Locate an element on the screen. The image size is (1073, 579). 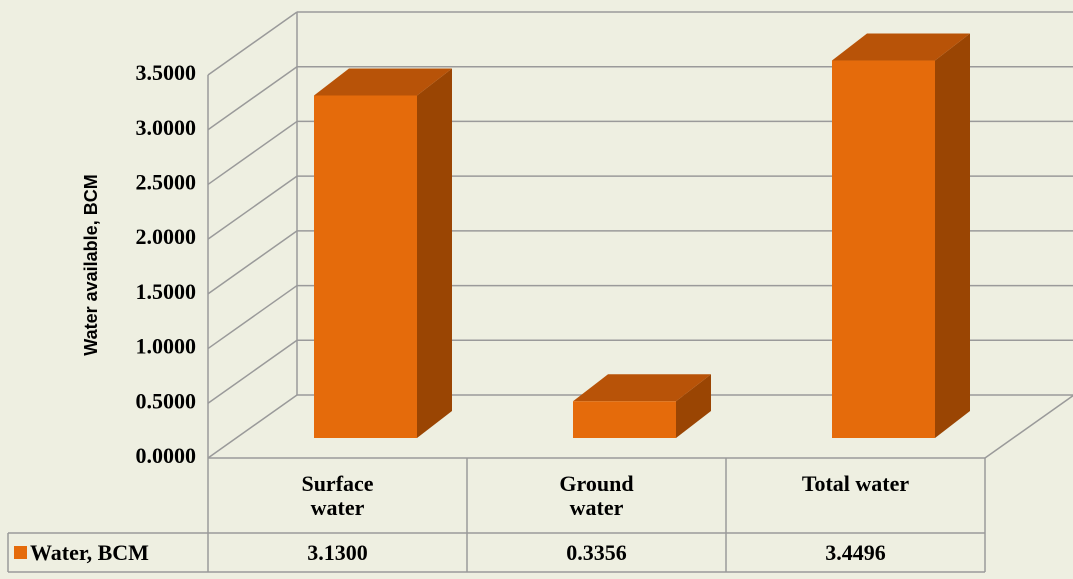
y-tick-label: 2.5000 is located at coordinates (166, 181).